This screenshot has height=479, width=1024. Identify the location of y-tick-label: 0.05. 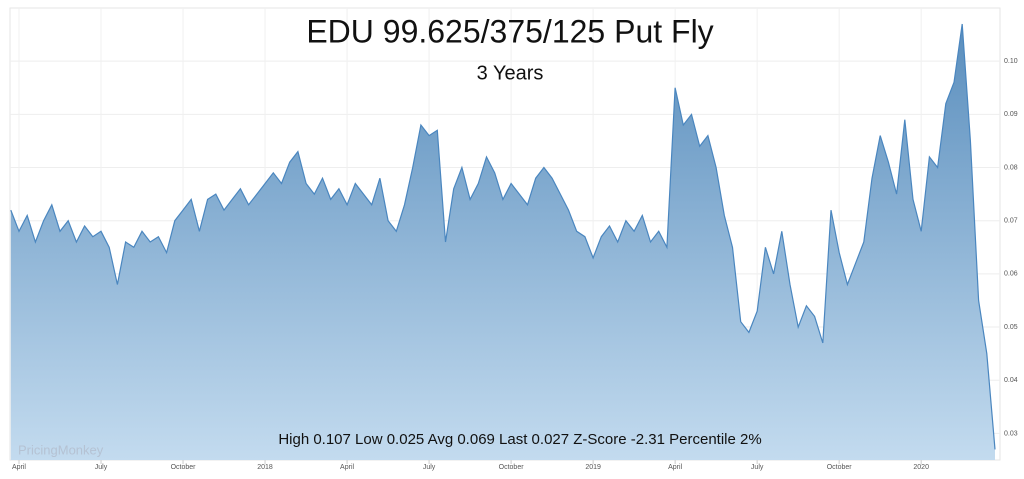
(1011, 327).